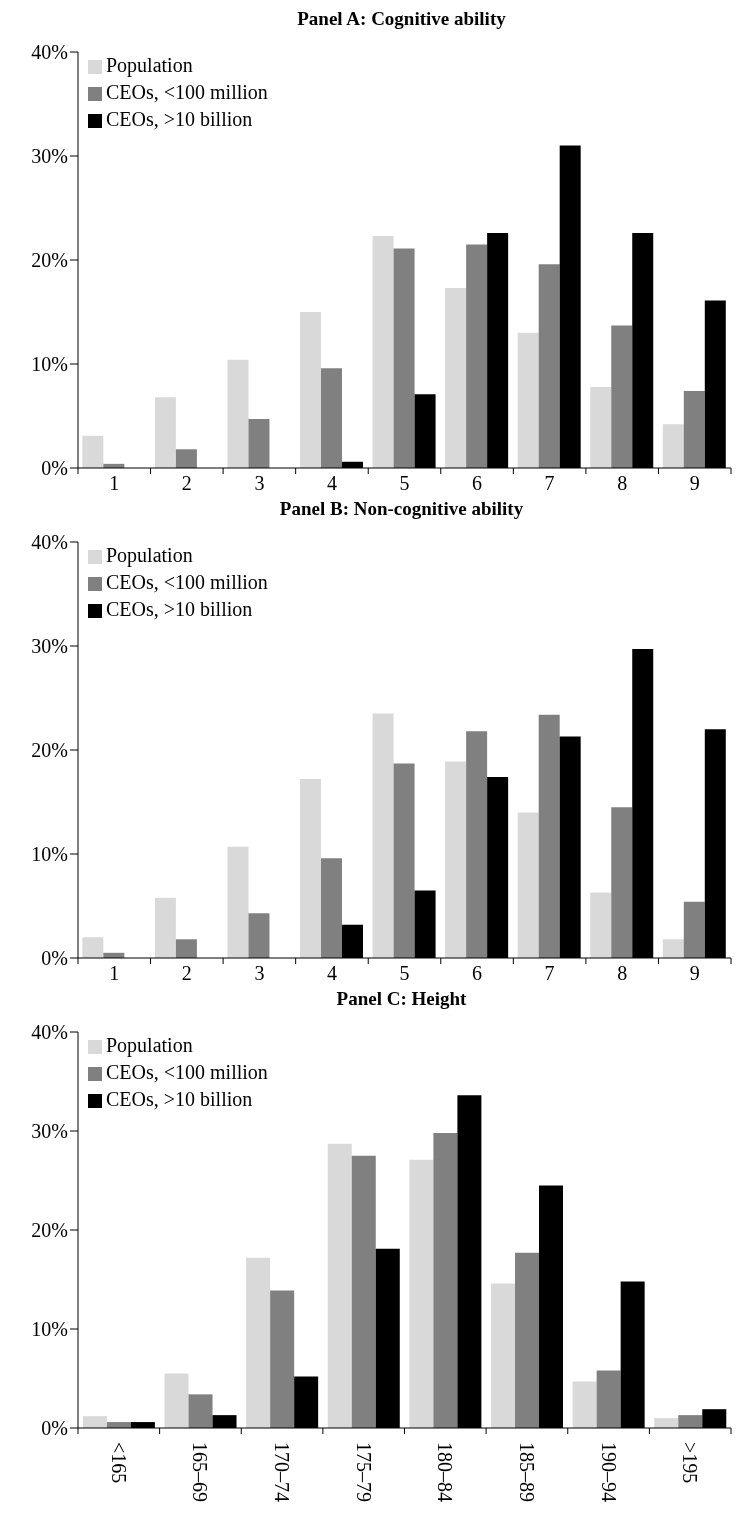 This screenshot has height=1518, width=743. I want to click on x-tick-label: 185–89, so click(526, 1472).